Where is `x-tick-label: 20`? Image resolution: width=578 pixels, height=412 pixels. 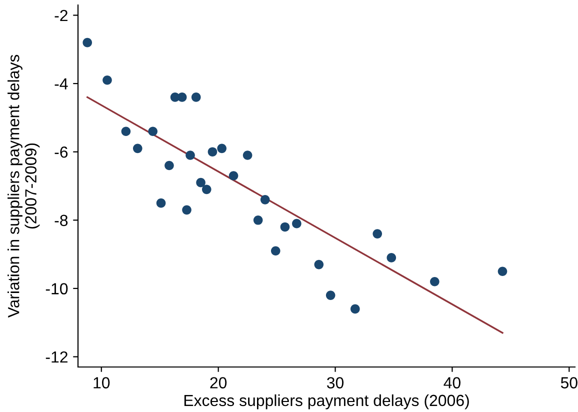 x-tick-label: 20 is located at coordinates (218, 382).